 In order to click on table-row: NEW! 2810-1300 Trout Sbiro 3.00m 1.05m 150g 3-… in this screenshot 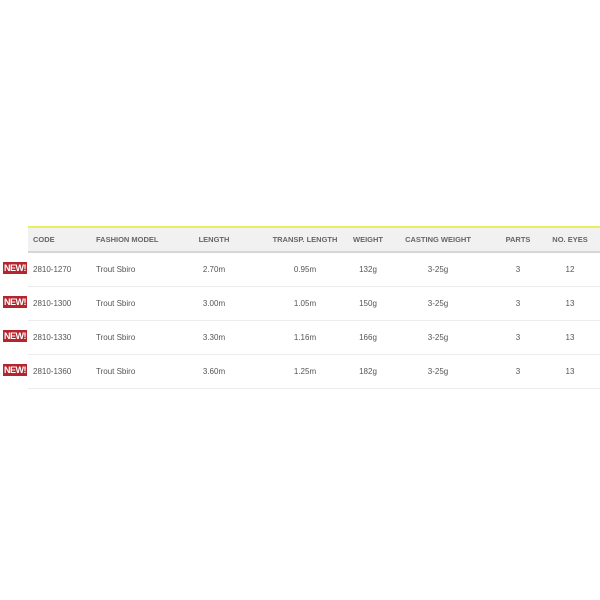, I will do `click(301, 304)`.